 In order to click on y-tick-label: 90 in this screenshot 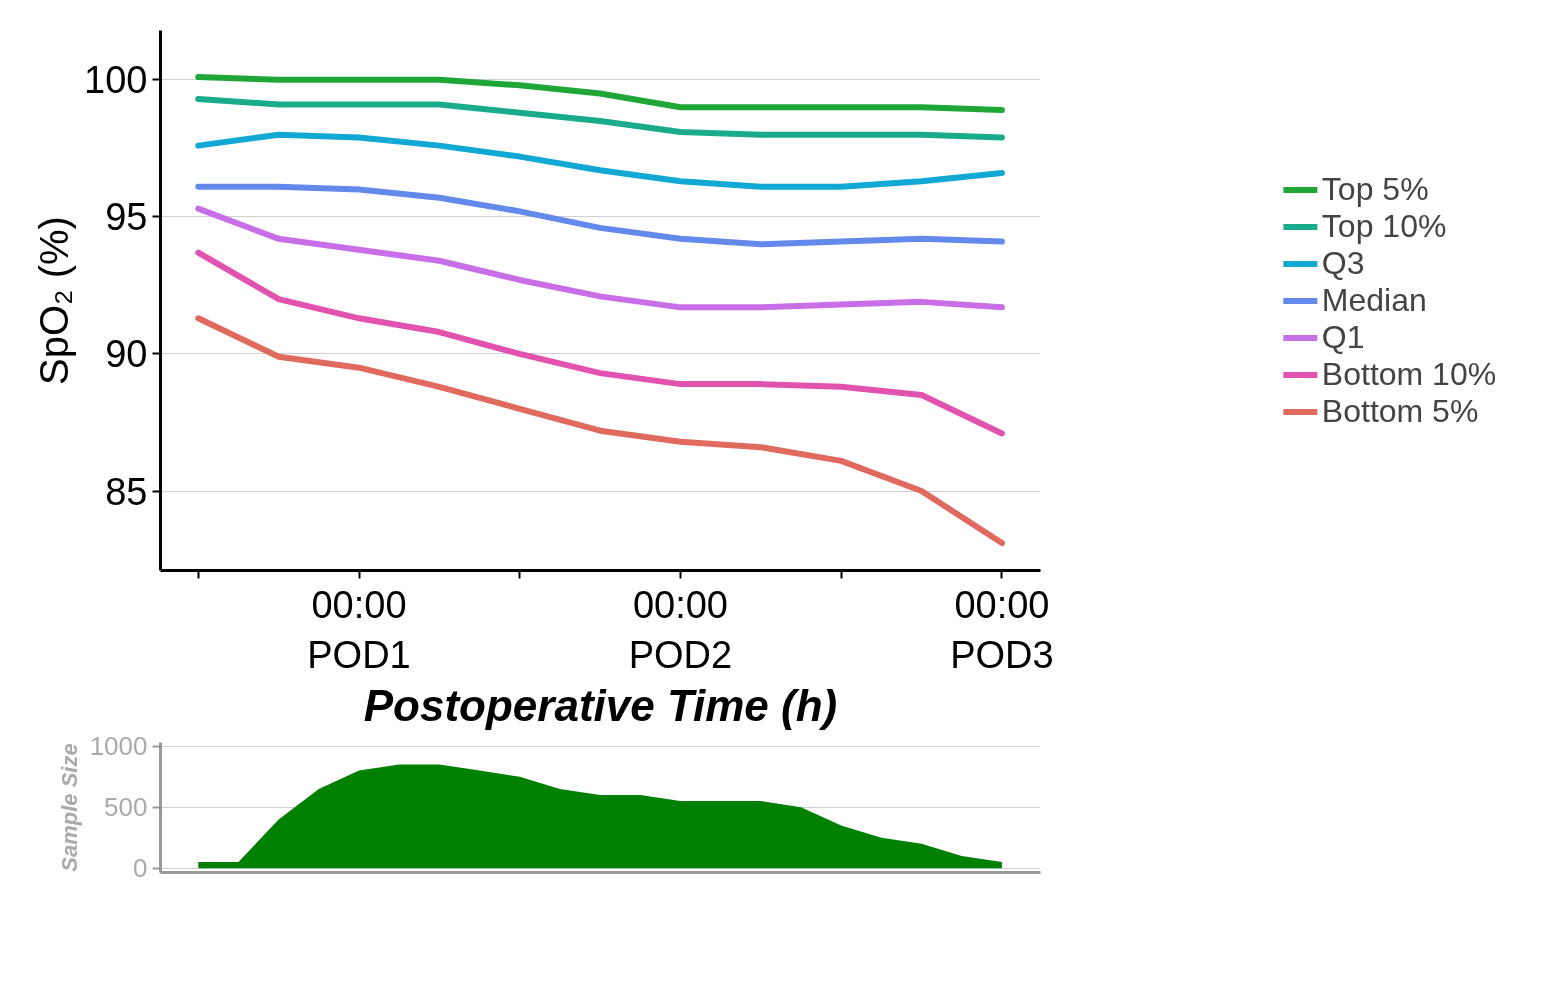, I will do `click(126, 354)`.